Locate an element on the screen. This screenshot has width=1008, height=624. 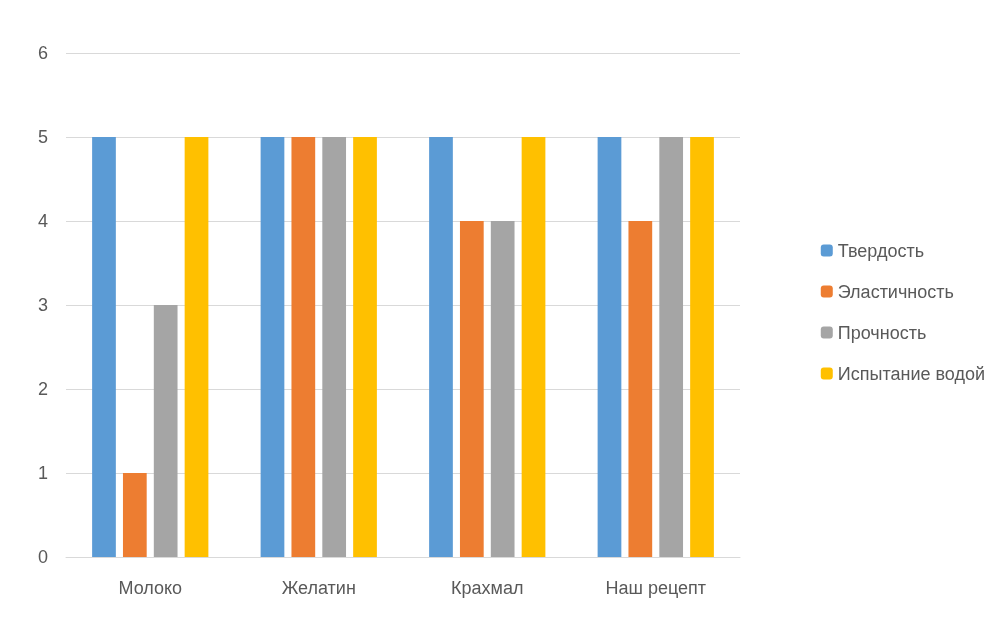
y-tick-label: 3 is located at coordinates (42, 305).